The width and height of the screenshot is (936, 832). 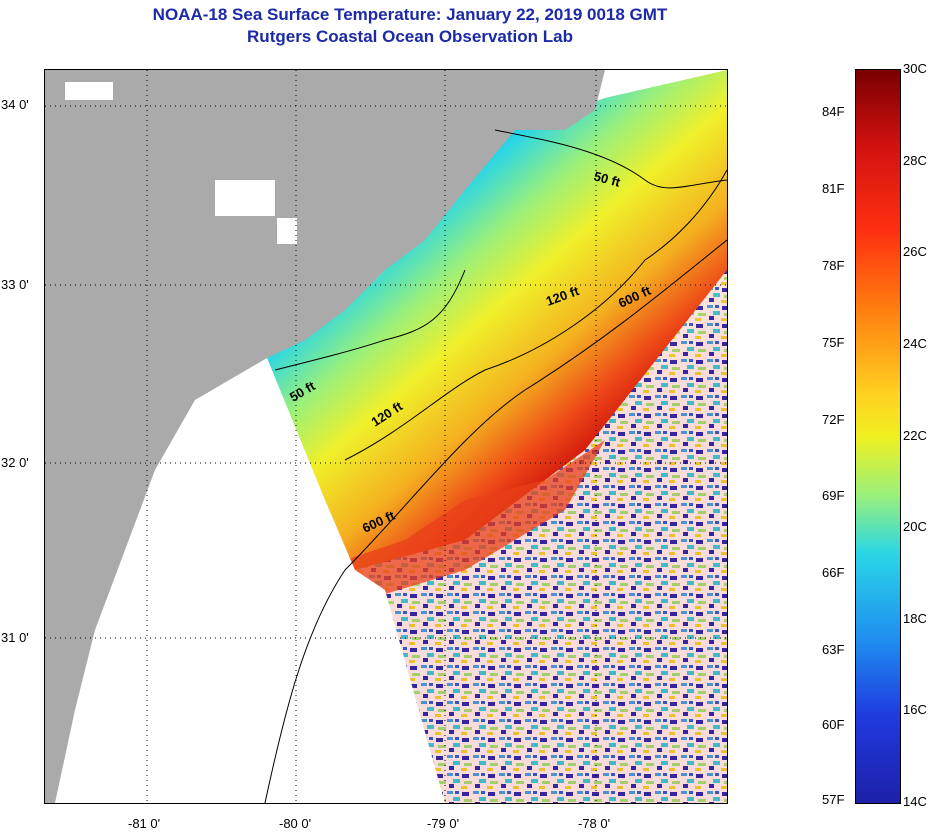 I want to click on colorbar-fahrenheit-label: 81F, so click(x=833, y=188).